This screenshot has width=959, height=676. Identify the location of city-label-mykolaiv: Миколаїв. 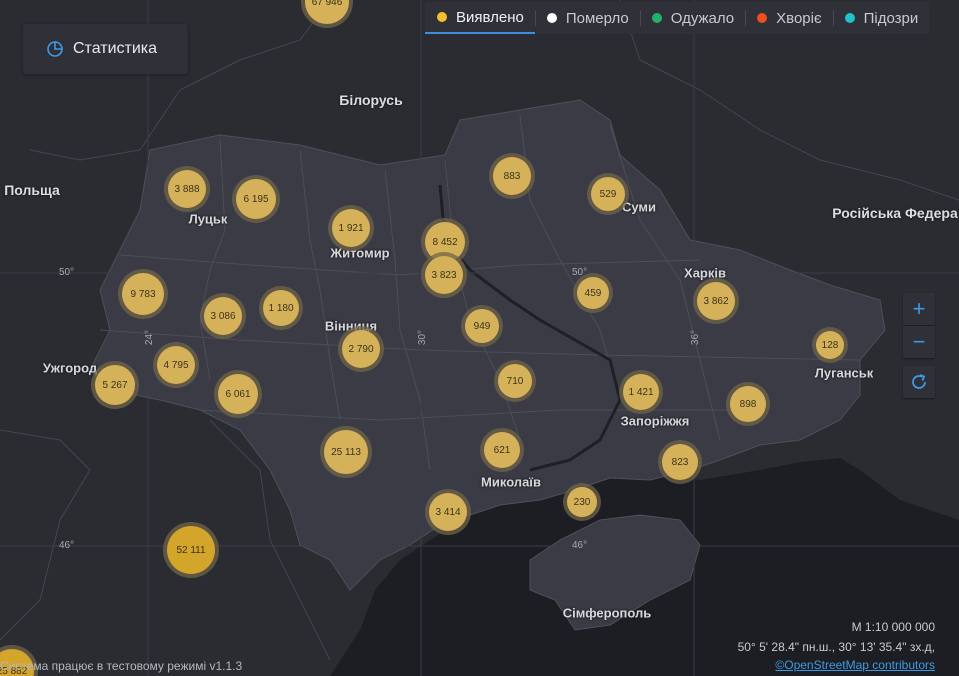
(511, 482).